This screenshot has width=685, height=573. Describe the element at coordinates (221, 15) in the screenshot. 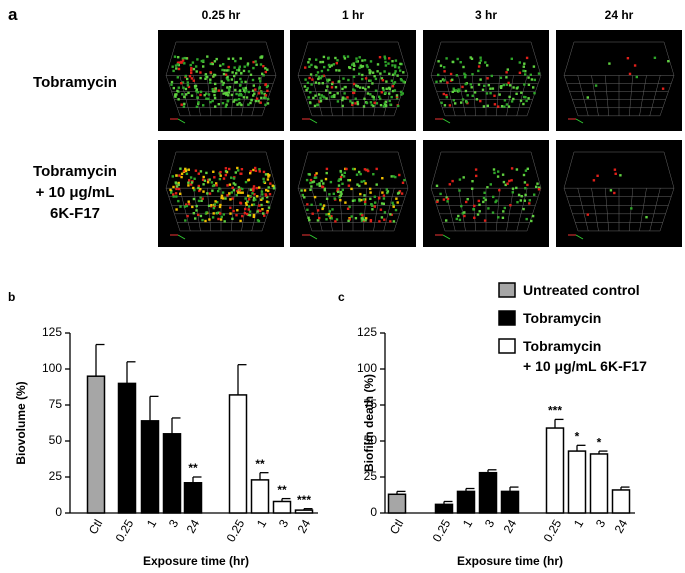

I see `column-header: 0.25 hr` at that location.